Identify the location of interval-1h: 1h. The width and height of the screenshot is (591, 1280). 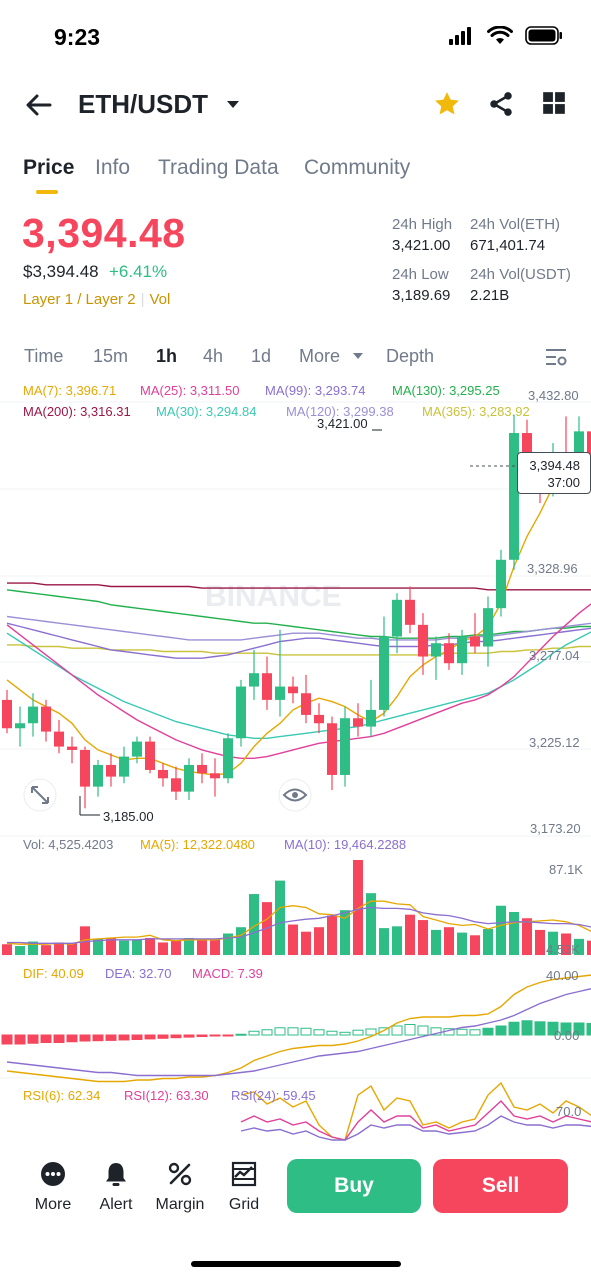
(167, 356).